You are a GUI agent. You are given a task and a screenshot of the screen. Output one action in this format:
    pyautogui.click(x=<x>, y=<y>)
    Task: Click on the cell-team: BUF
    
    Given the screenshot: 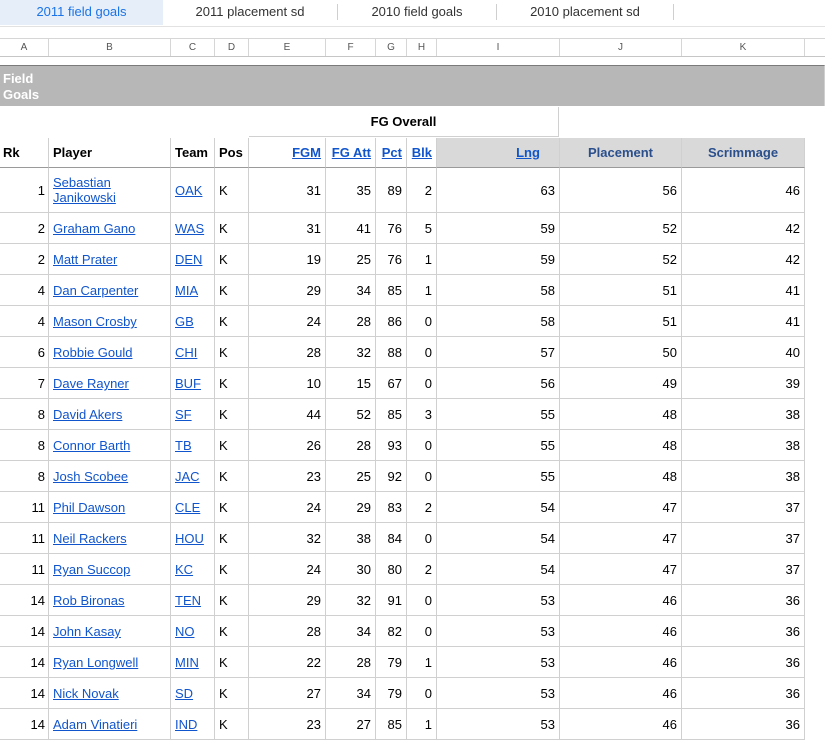 What is the action you would take?
    pyautogui.click(x=193, y=383)
    